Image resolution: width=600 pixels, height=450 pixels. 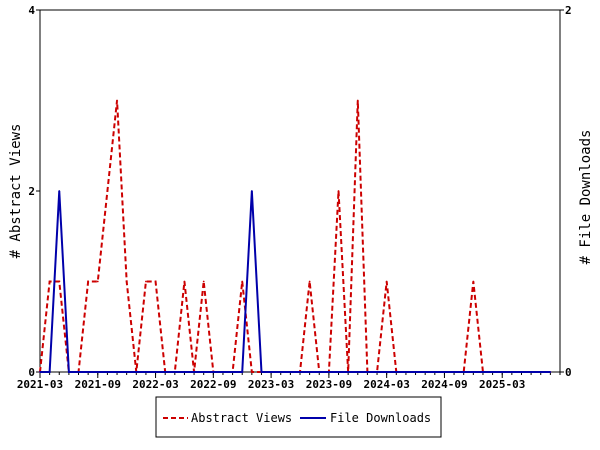 What do you see at coordinates (502, 384) in the screenshot?
I see `x-tick-label: 2025-03` at bounding box center [502, 384].